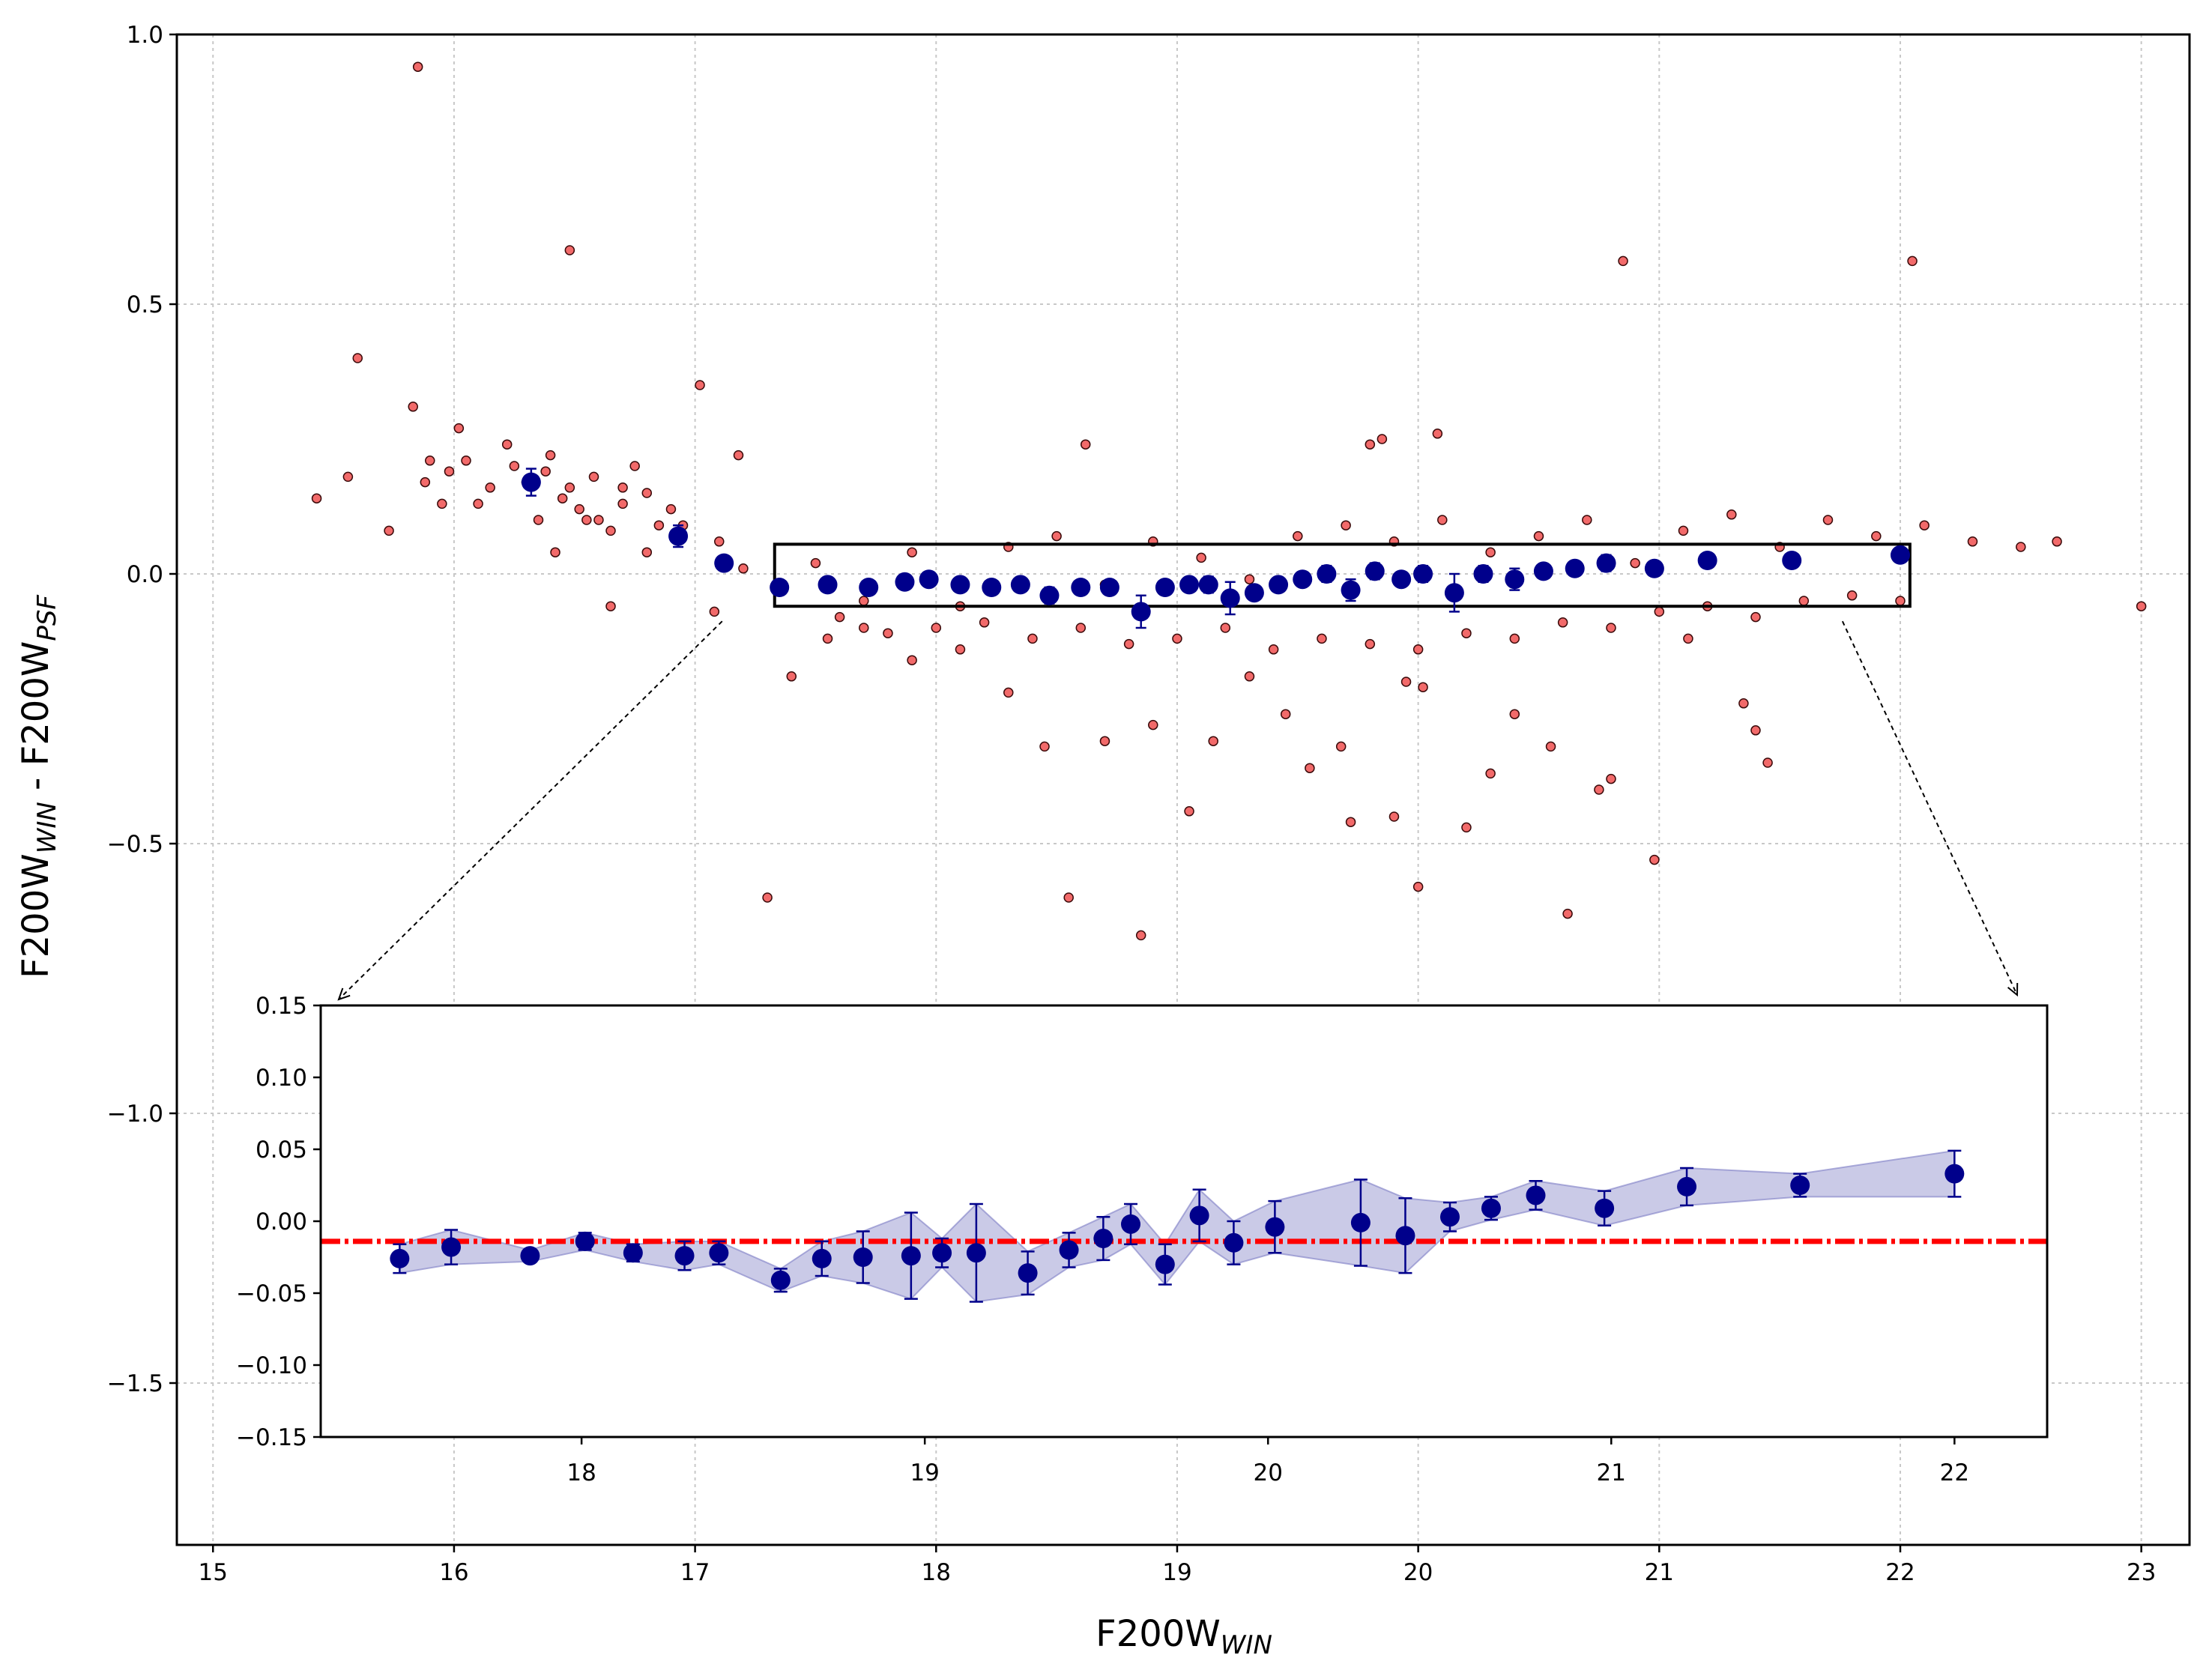 Image resolution: width=2212 pixels, height=1676 pixels. I want to click on inset-x-tick-label: 20, so click(1268, 1472).